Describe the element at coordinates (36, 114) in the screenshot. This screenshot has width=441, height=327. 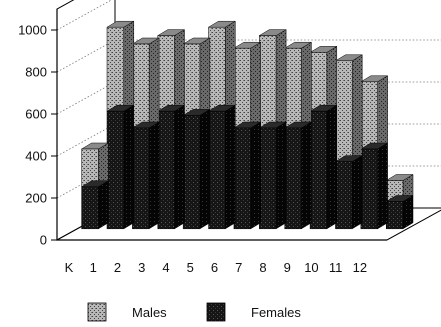
I see `y-tick-label: 600` at that location.